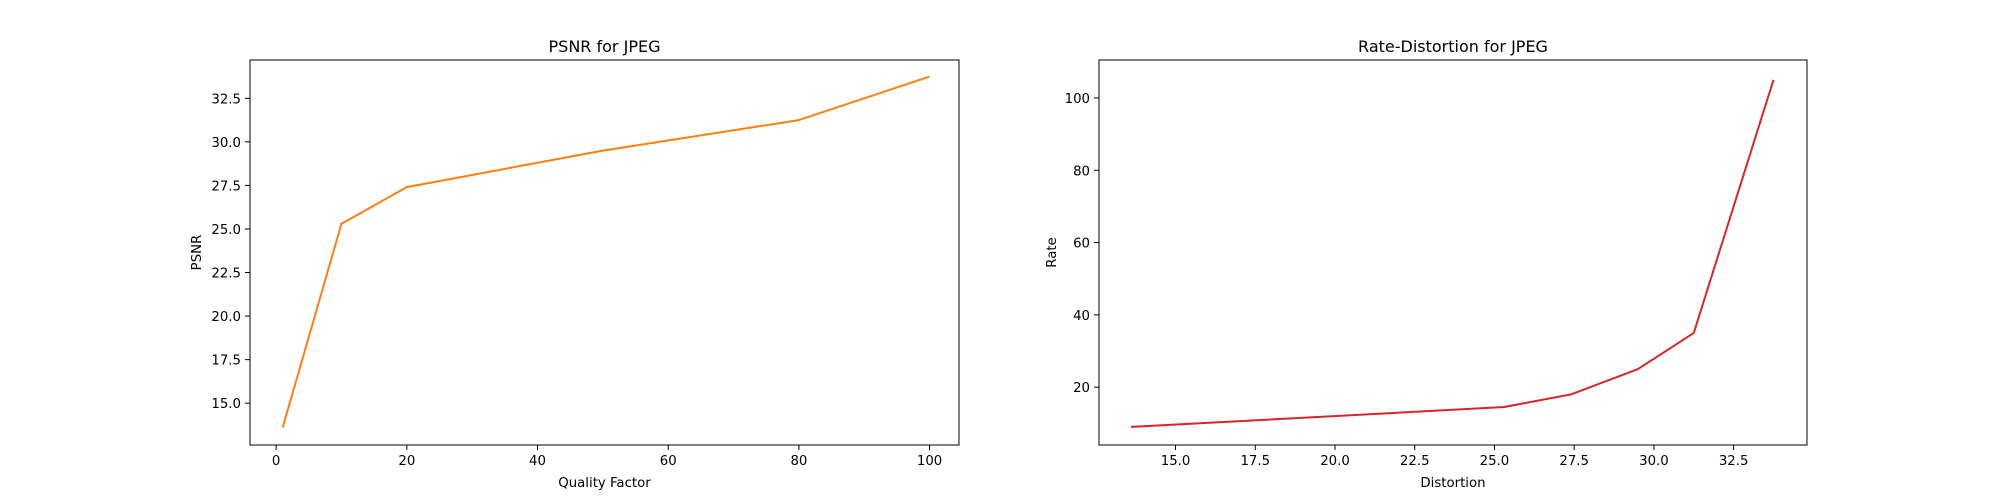 The width and height of the screenshot is (2000, 500). Describe the element at coordinates (1574, 461) in the screenshot. I see `rate-distortion-x-tick-label: 27.5` at that location.